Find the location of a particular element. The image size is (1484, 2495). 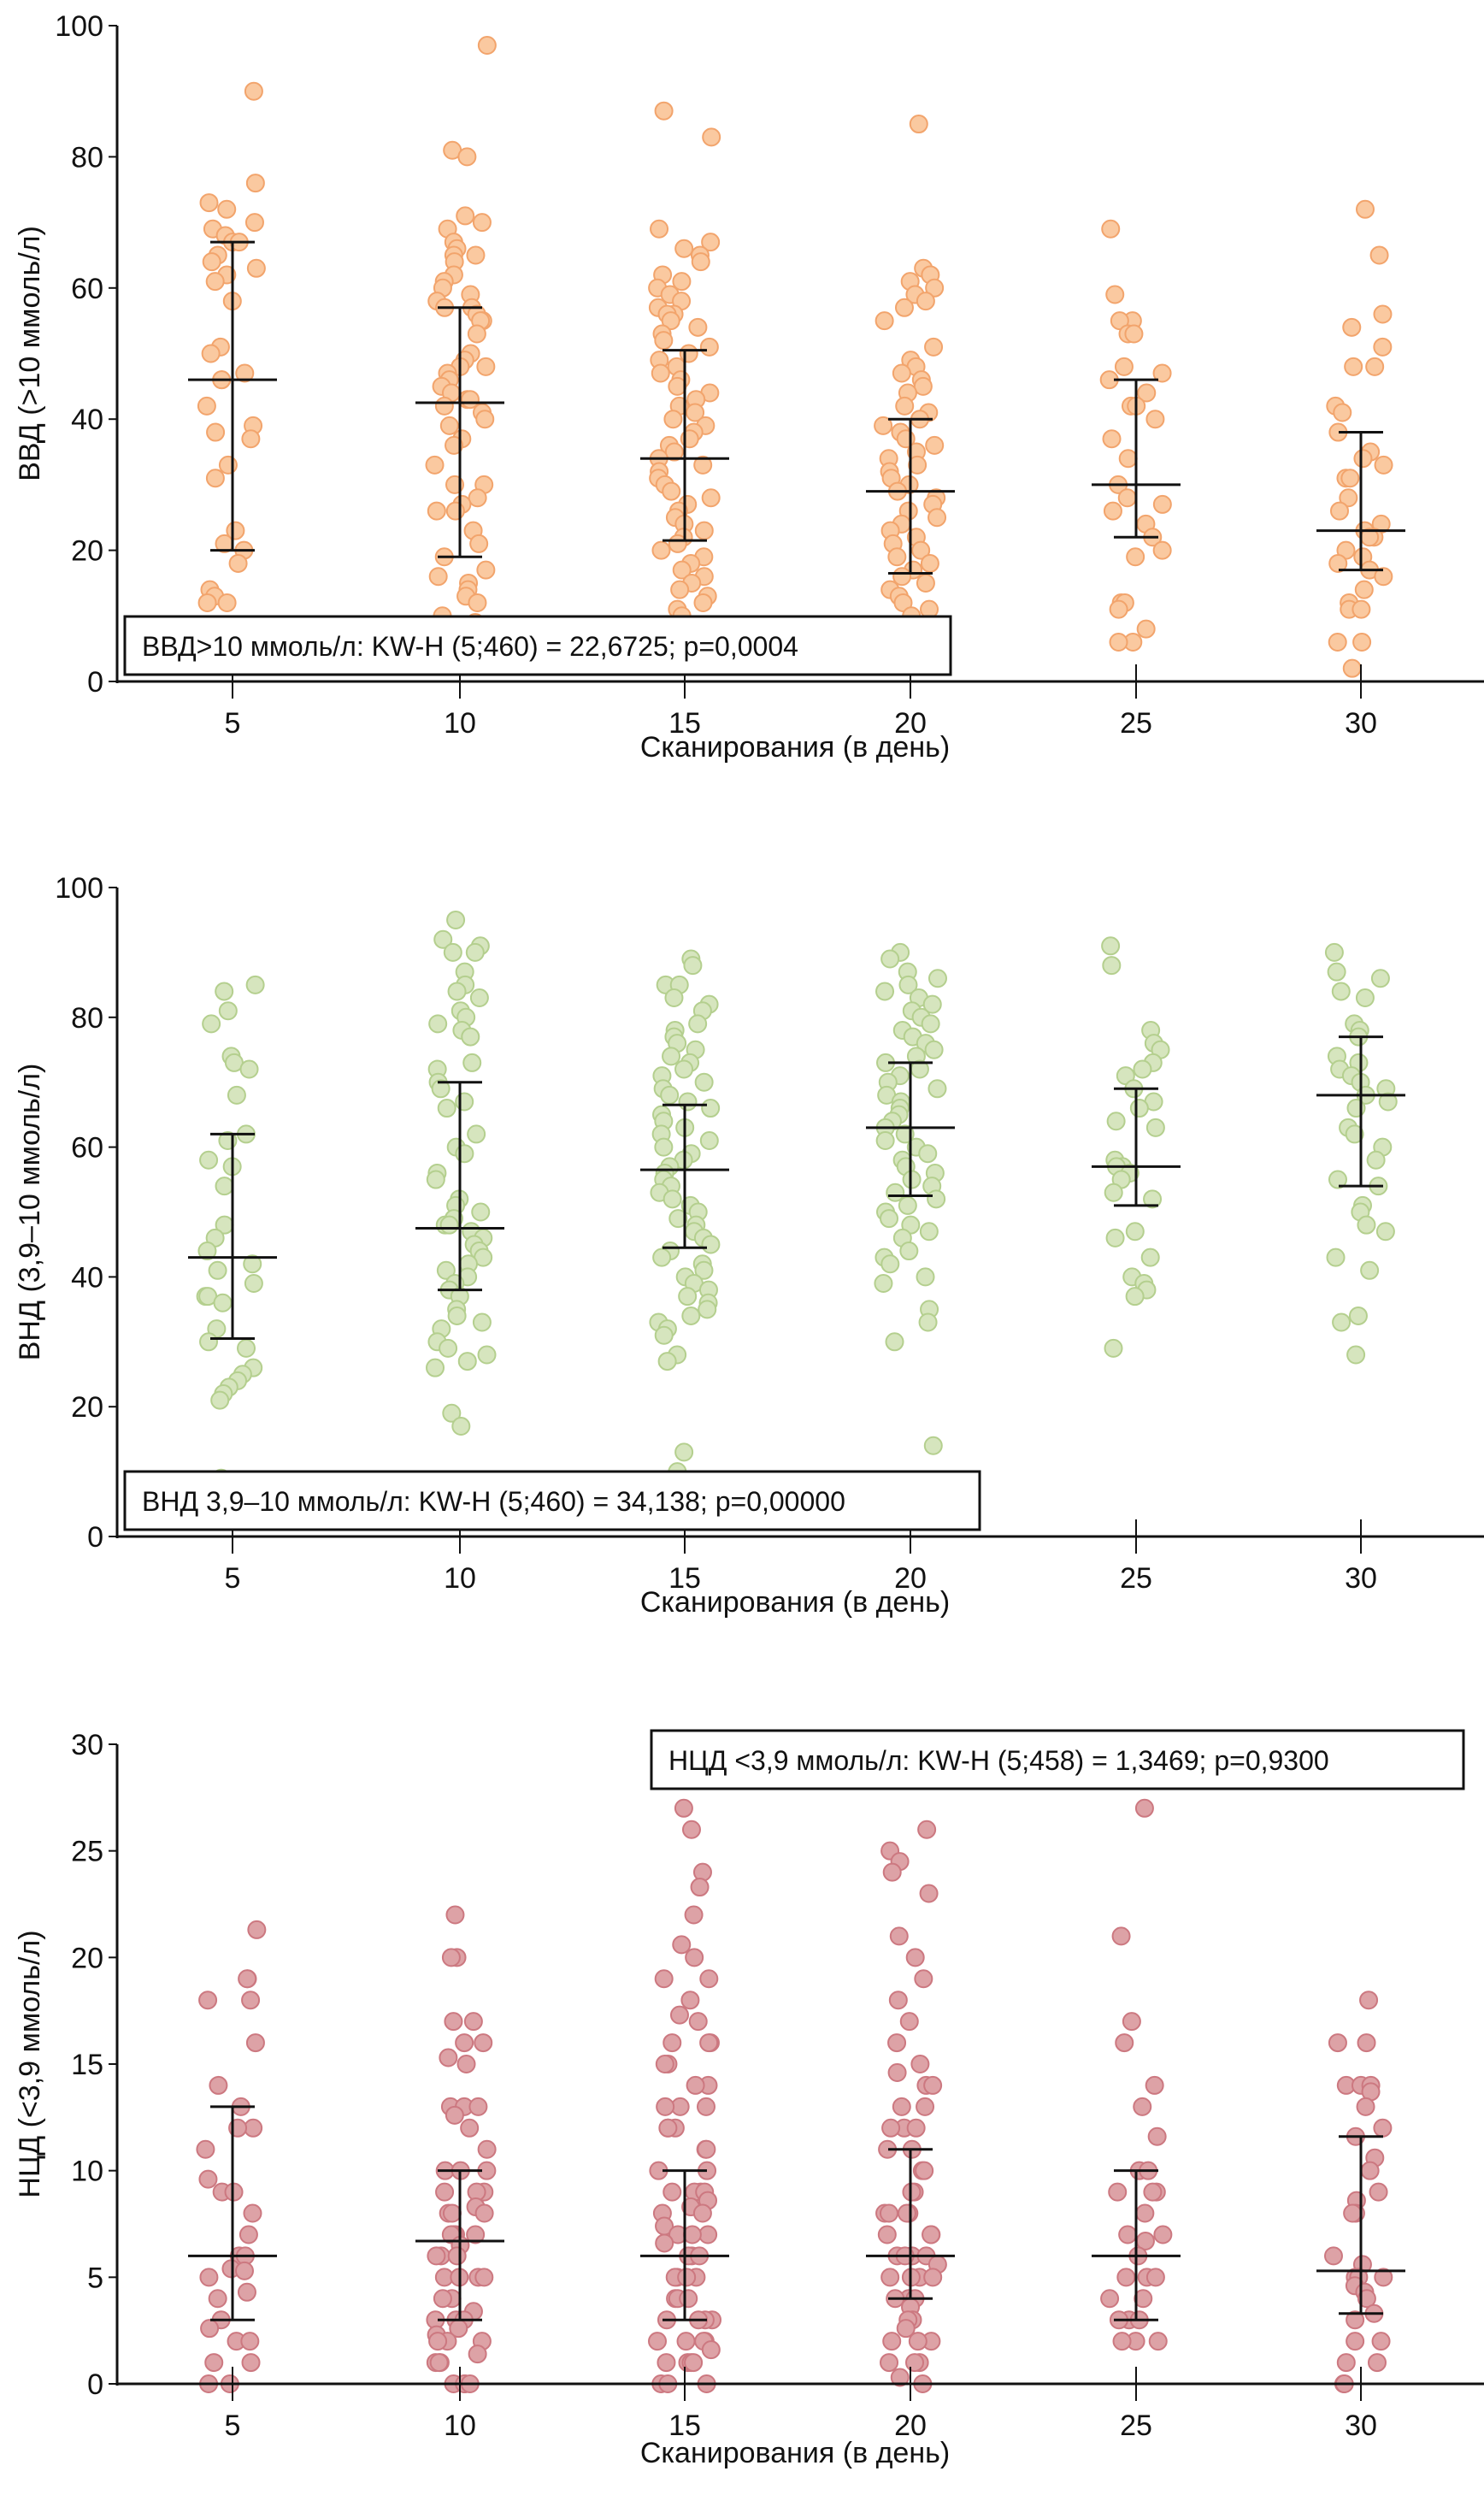

y-axis-title: НЦД (<3,9 ммоль/л) is located at coordinates (30, 2063).